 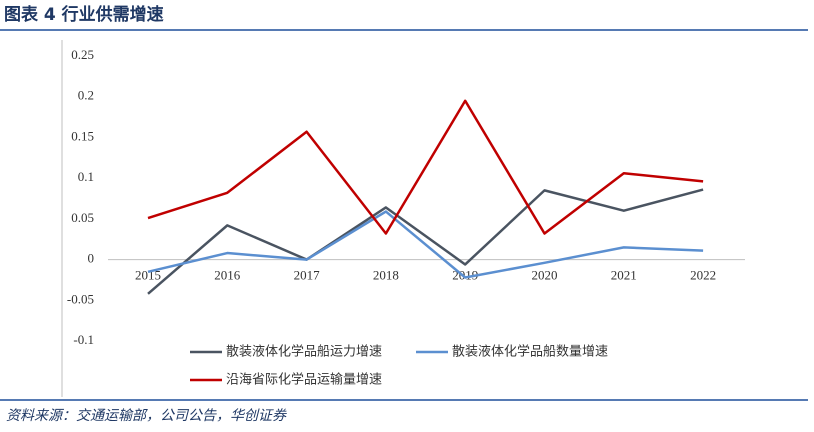 What do you see at coordinates (304, 380) in the screenshot?
I see `legend-label: 沿海省际化学品运输量增速` at bounding box center [304, 380].